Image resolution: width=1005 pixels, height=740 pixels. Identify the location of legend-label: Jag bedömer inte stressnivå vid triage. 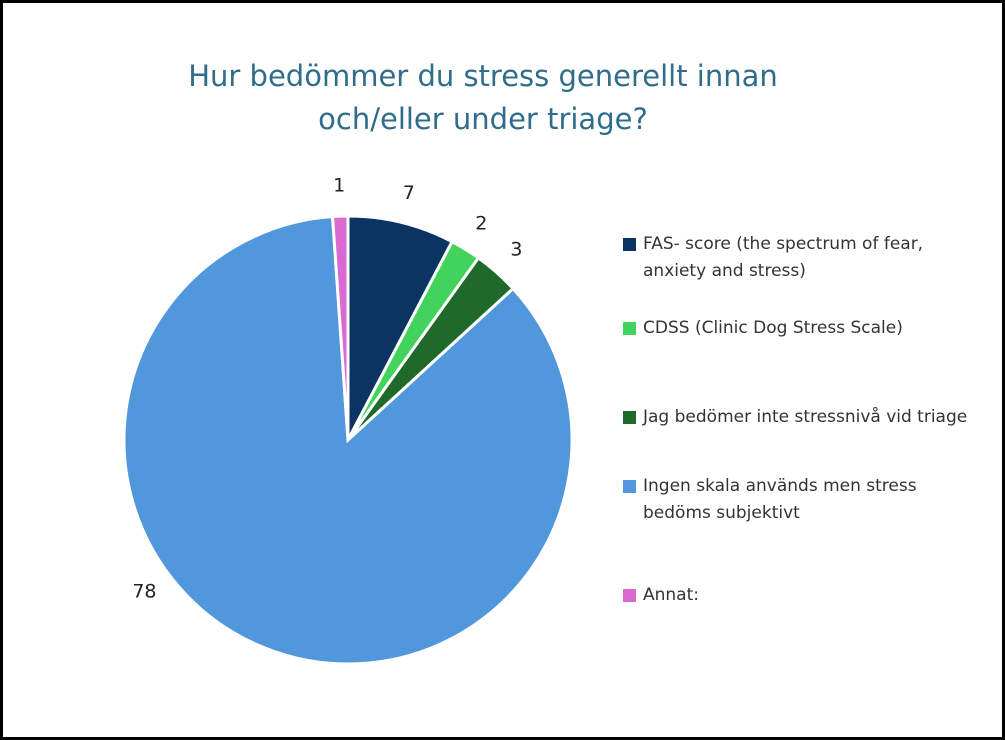
(805, 417).